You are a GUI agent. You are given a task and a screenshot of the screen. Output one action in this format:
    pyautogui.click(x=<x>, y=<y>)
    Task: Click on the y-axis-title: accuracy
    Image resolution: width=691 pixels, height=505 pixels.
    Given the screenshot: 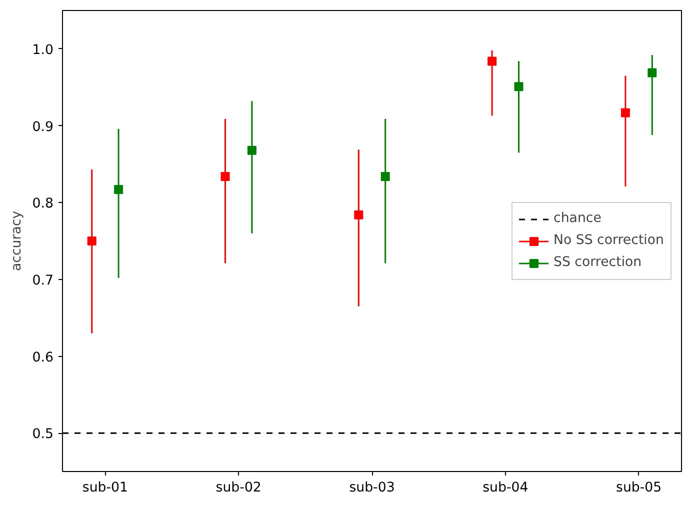 What is the action you would take?
    pyautogui.click(x=16, y=241)
    